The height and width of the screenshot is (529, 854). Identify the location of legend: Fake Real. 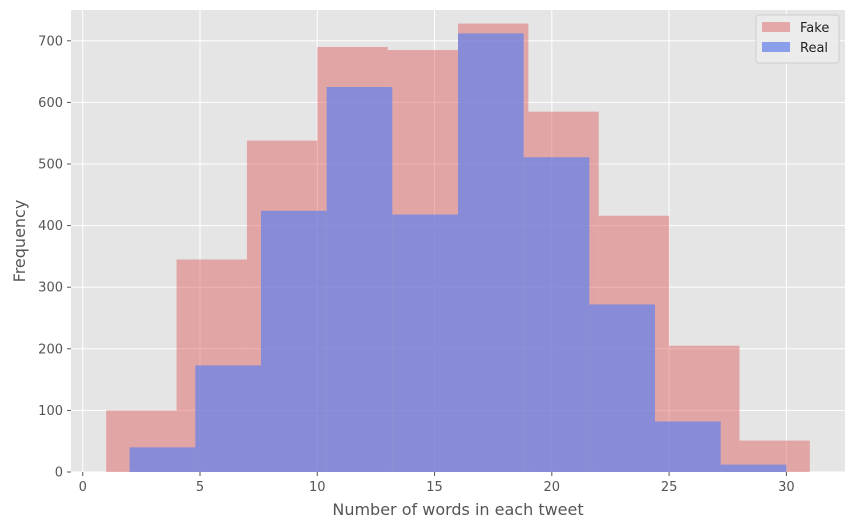
(797, 39).